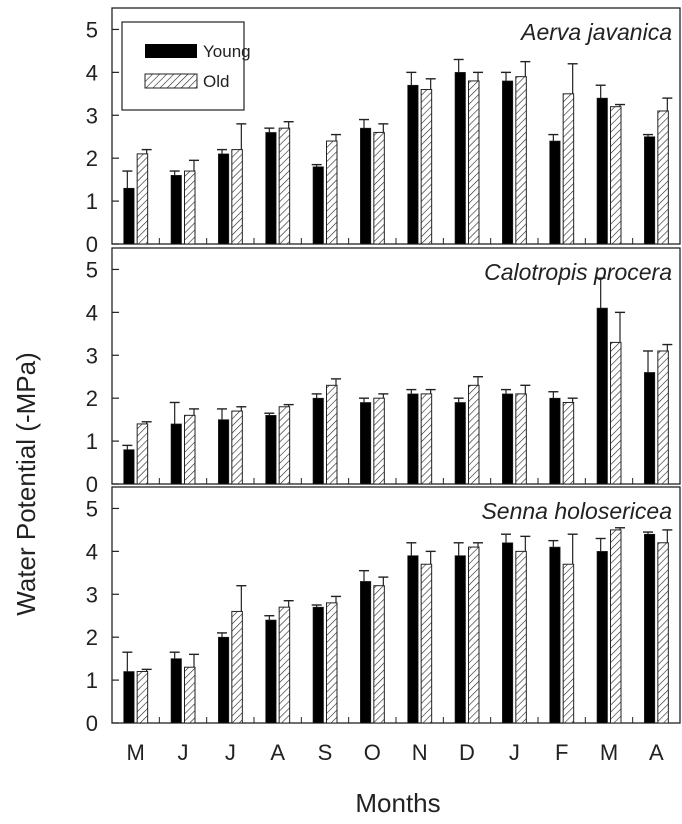 The image size is (682, 824). I want to click on panel-title: Aerva javanica, so click(595, 32).